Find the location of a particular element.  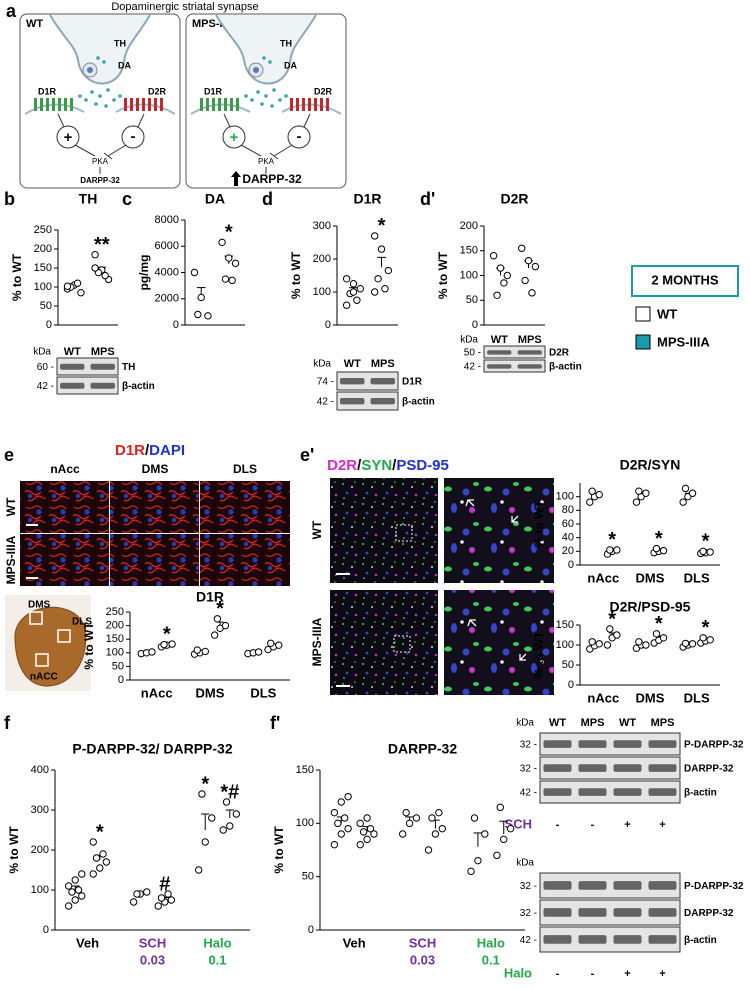

schematic-text: PKA is located at coordinates (266, 161).